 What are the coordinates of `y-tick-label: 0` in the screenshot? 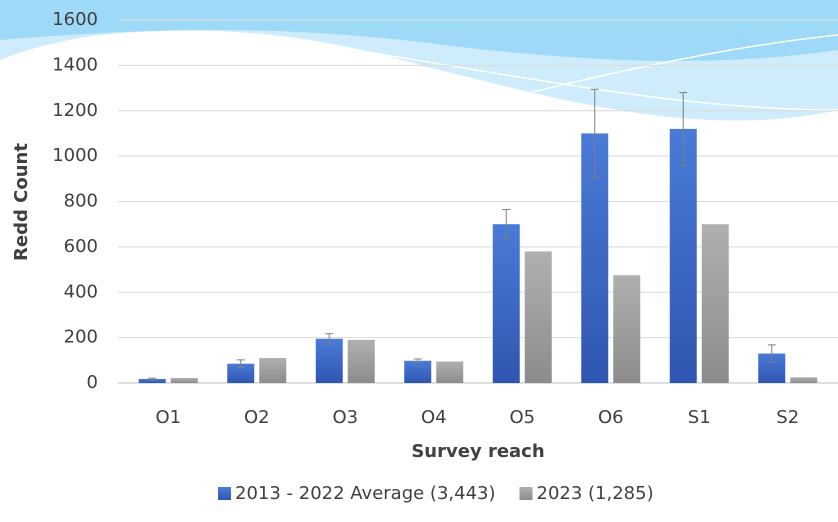 It's located at (92, 382).